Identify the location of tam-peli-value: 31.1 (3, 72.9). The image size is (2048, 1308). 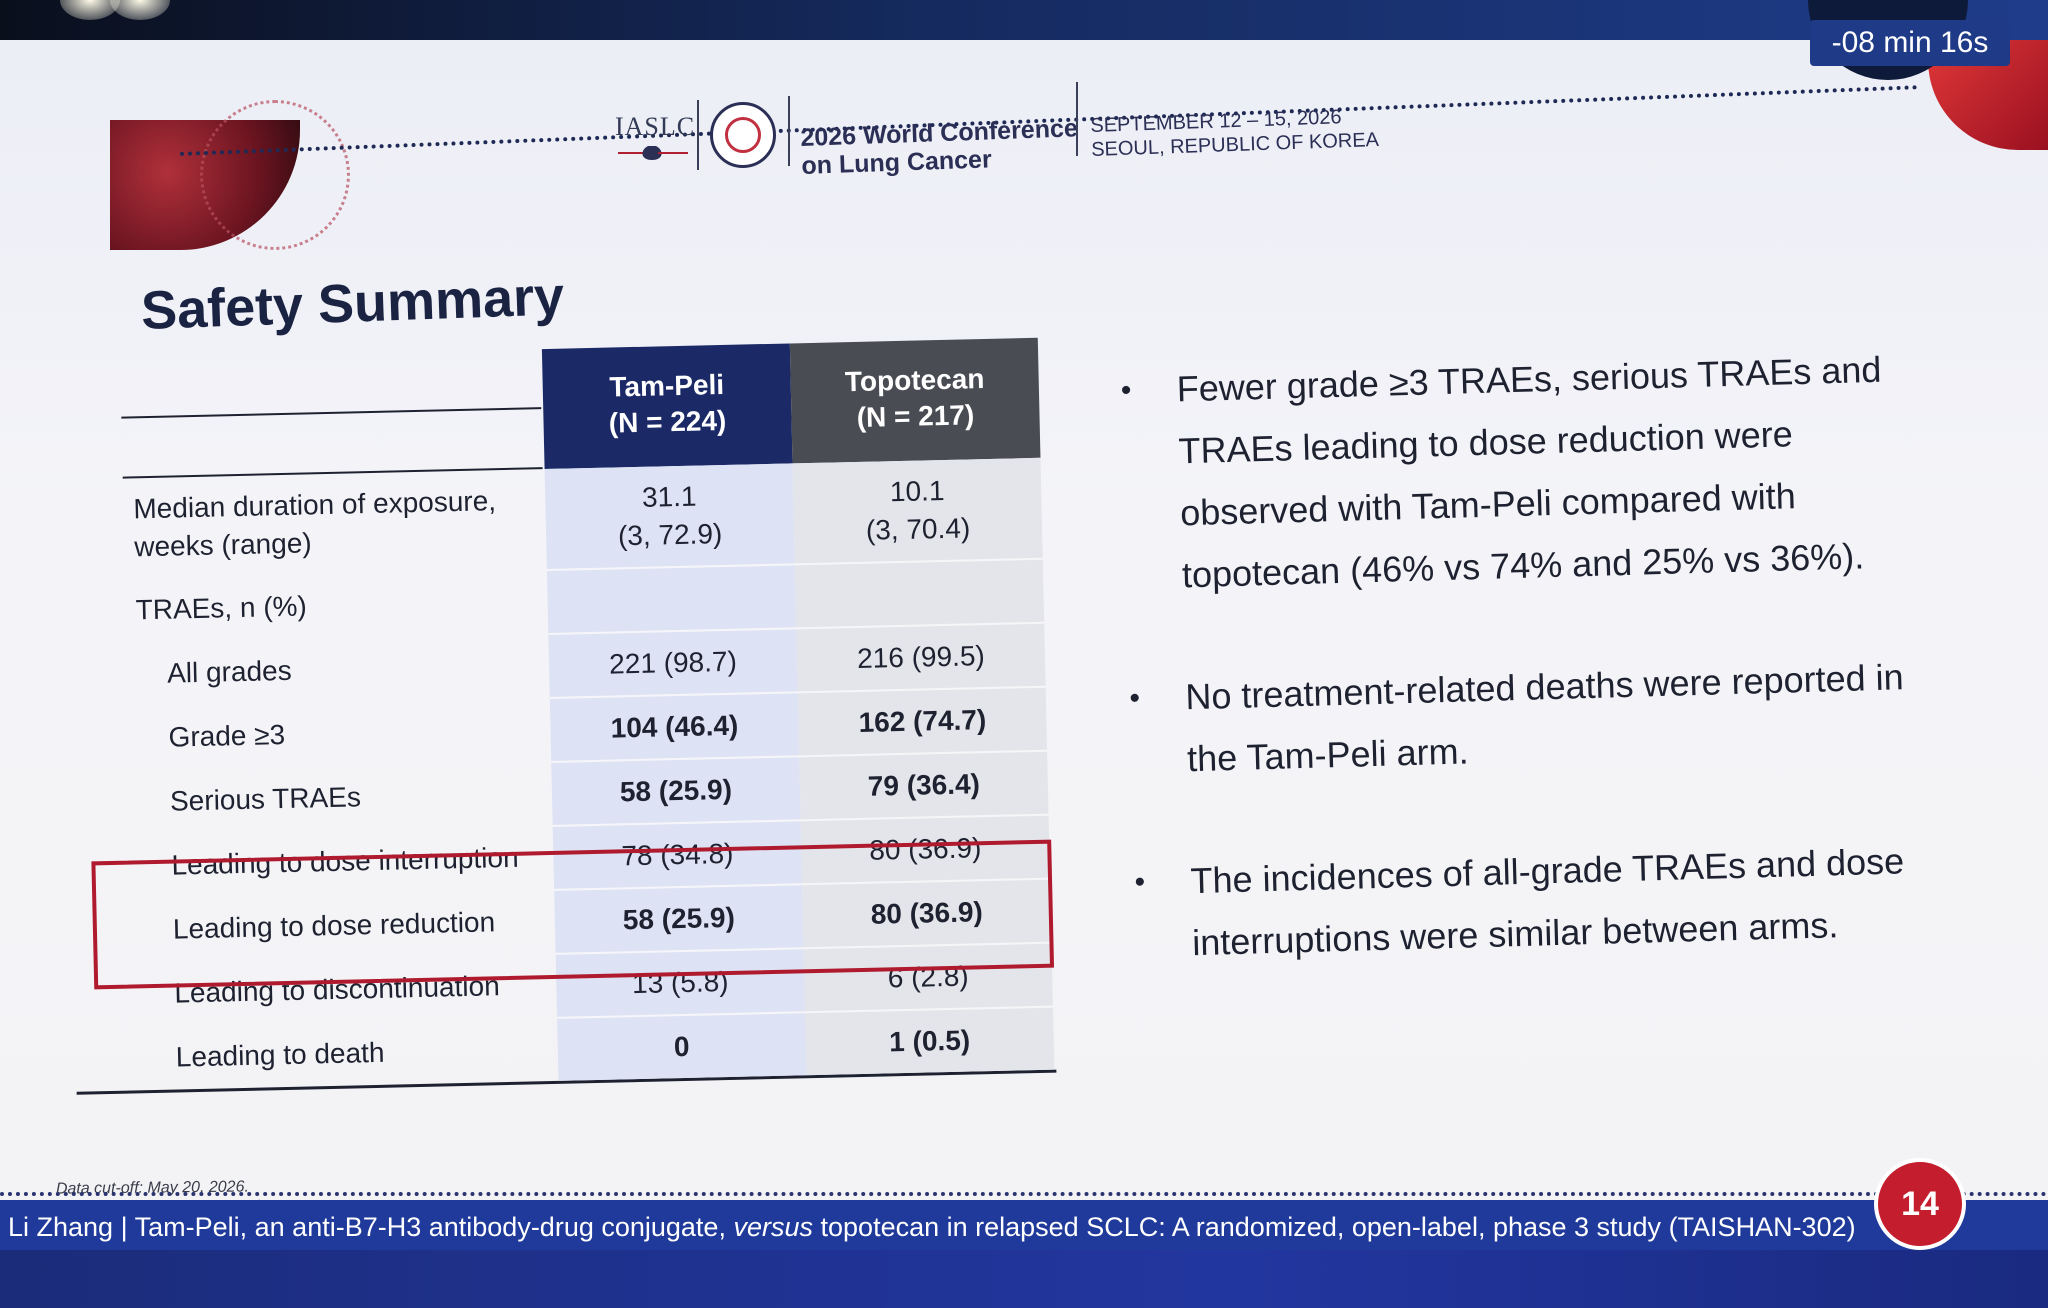
(669, 516).